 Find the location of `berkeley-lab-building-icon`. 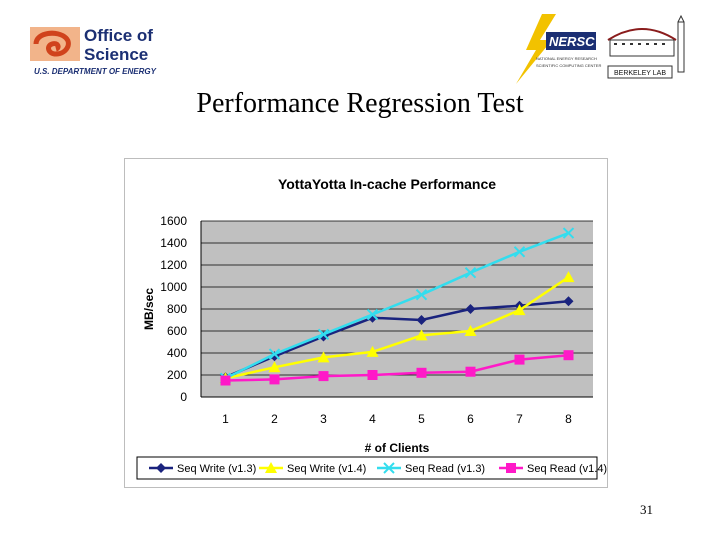

berkeley-lab-building-icon is located at coordinates (646, 43).